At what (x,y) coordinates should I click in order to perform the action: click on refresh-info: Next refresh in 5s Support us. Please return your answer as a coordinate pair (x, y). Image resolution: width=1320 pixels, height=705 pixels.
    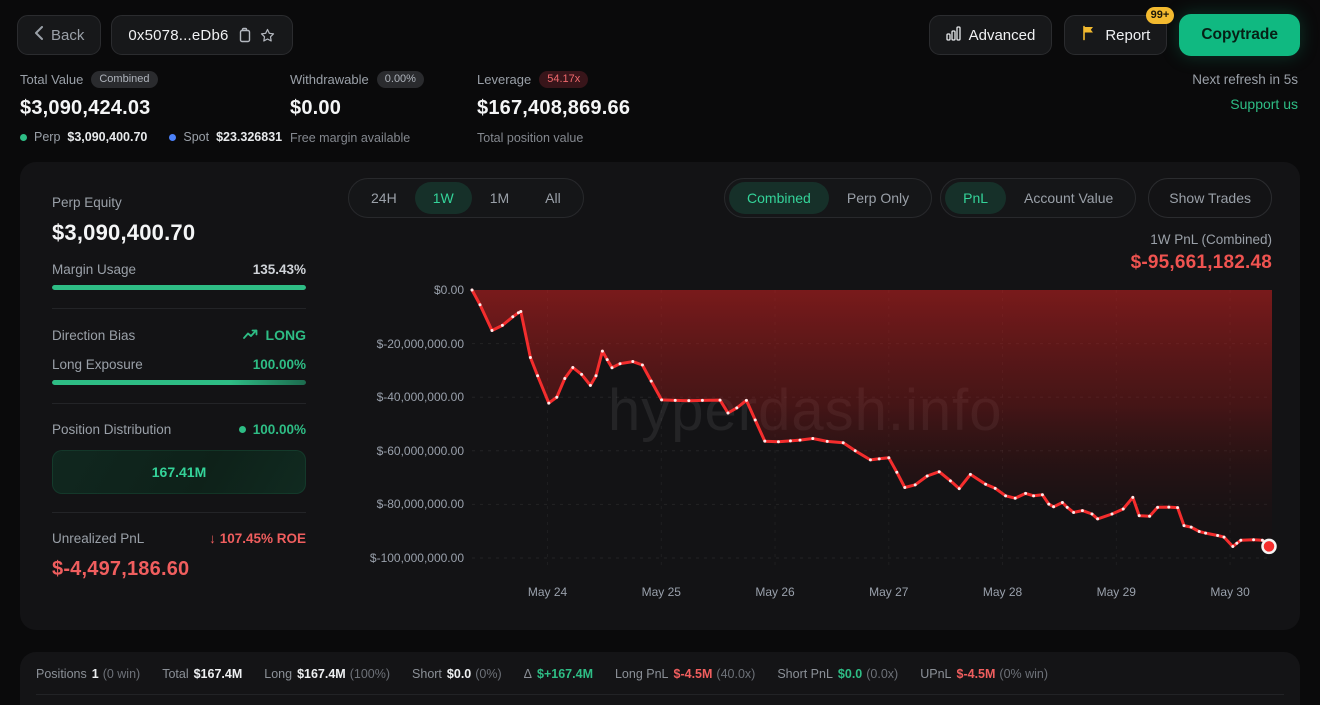
    Looking at the image, I should click on (1245, 107).